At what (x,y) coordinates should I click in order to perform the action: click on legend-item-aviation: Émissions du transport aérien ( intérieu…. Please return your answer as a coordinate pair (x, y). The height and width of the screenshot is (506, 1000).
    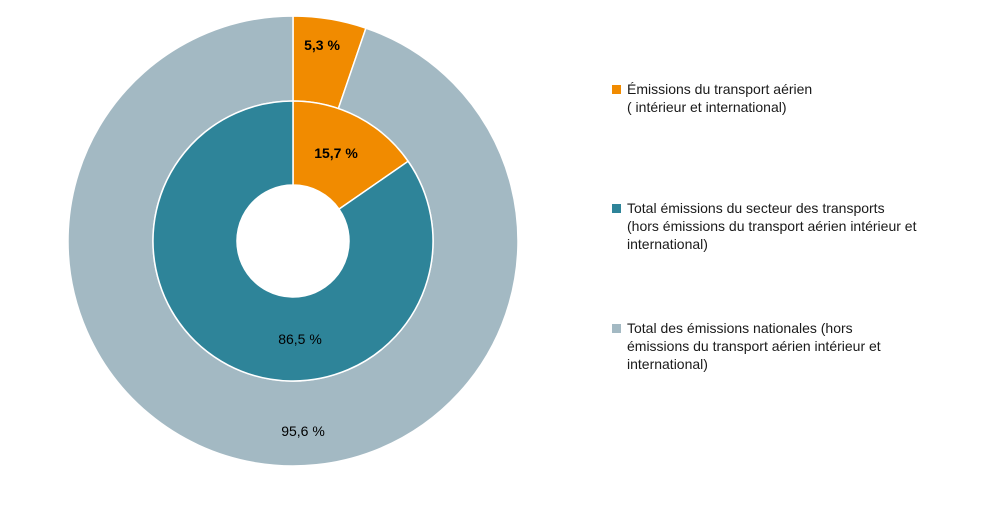
    Looking at the image, I should click on (712, 98).